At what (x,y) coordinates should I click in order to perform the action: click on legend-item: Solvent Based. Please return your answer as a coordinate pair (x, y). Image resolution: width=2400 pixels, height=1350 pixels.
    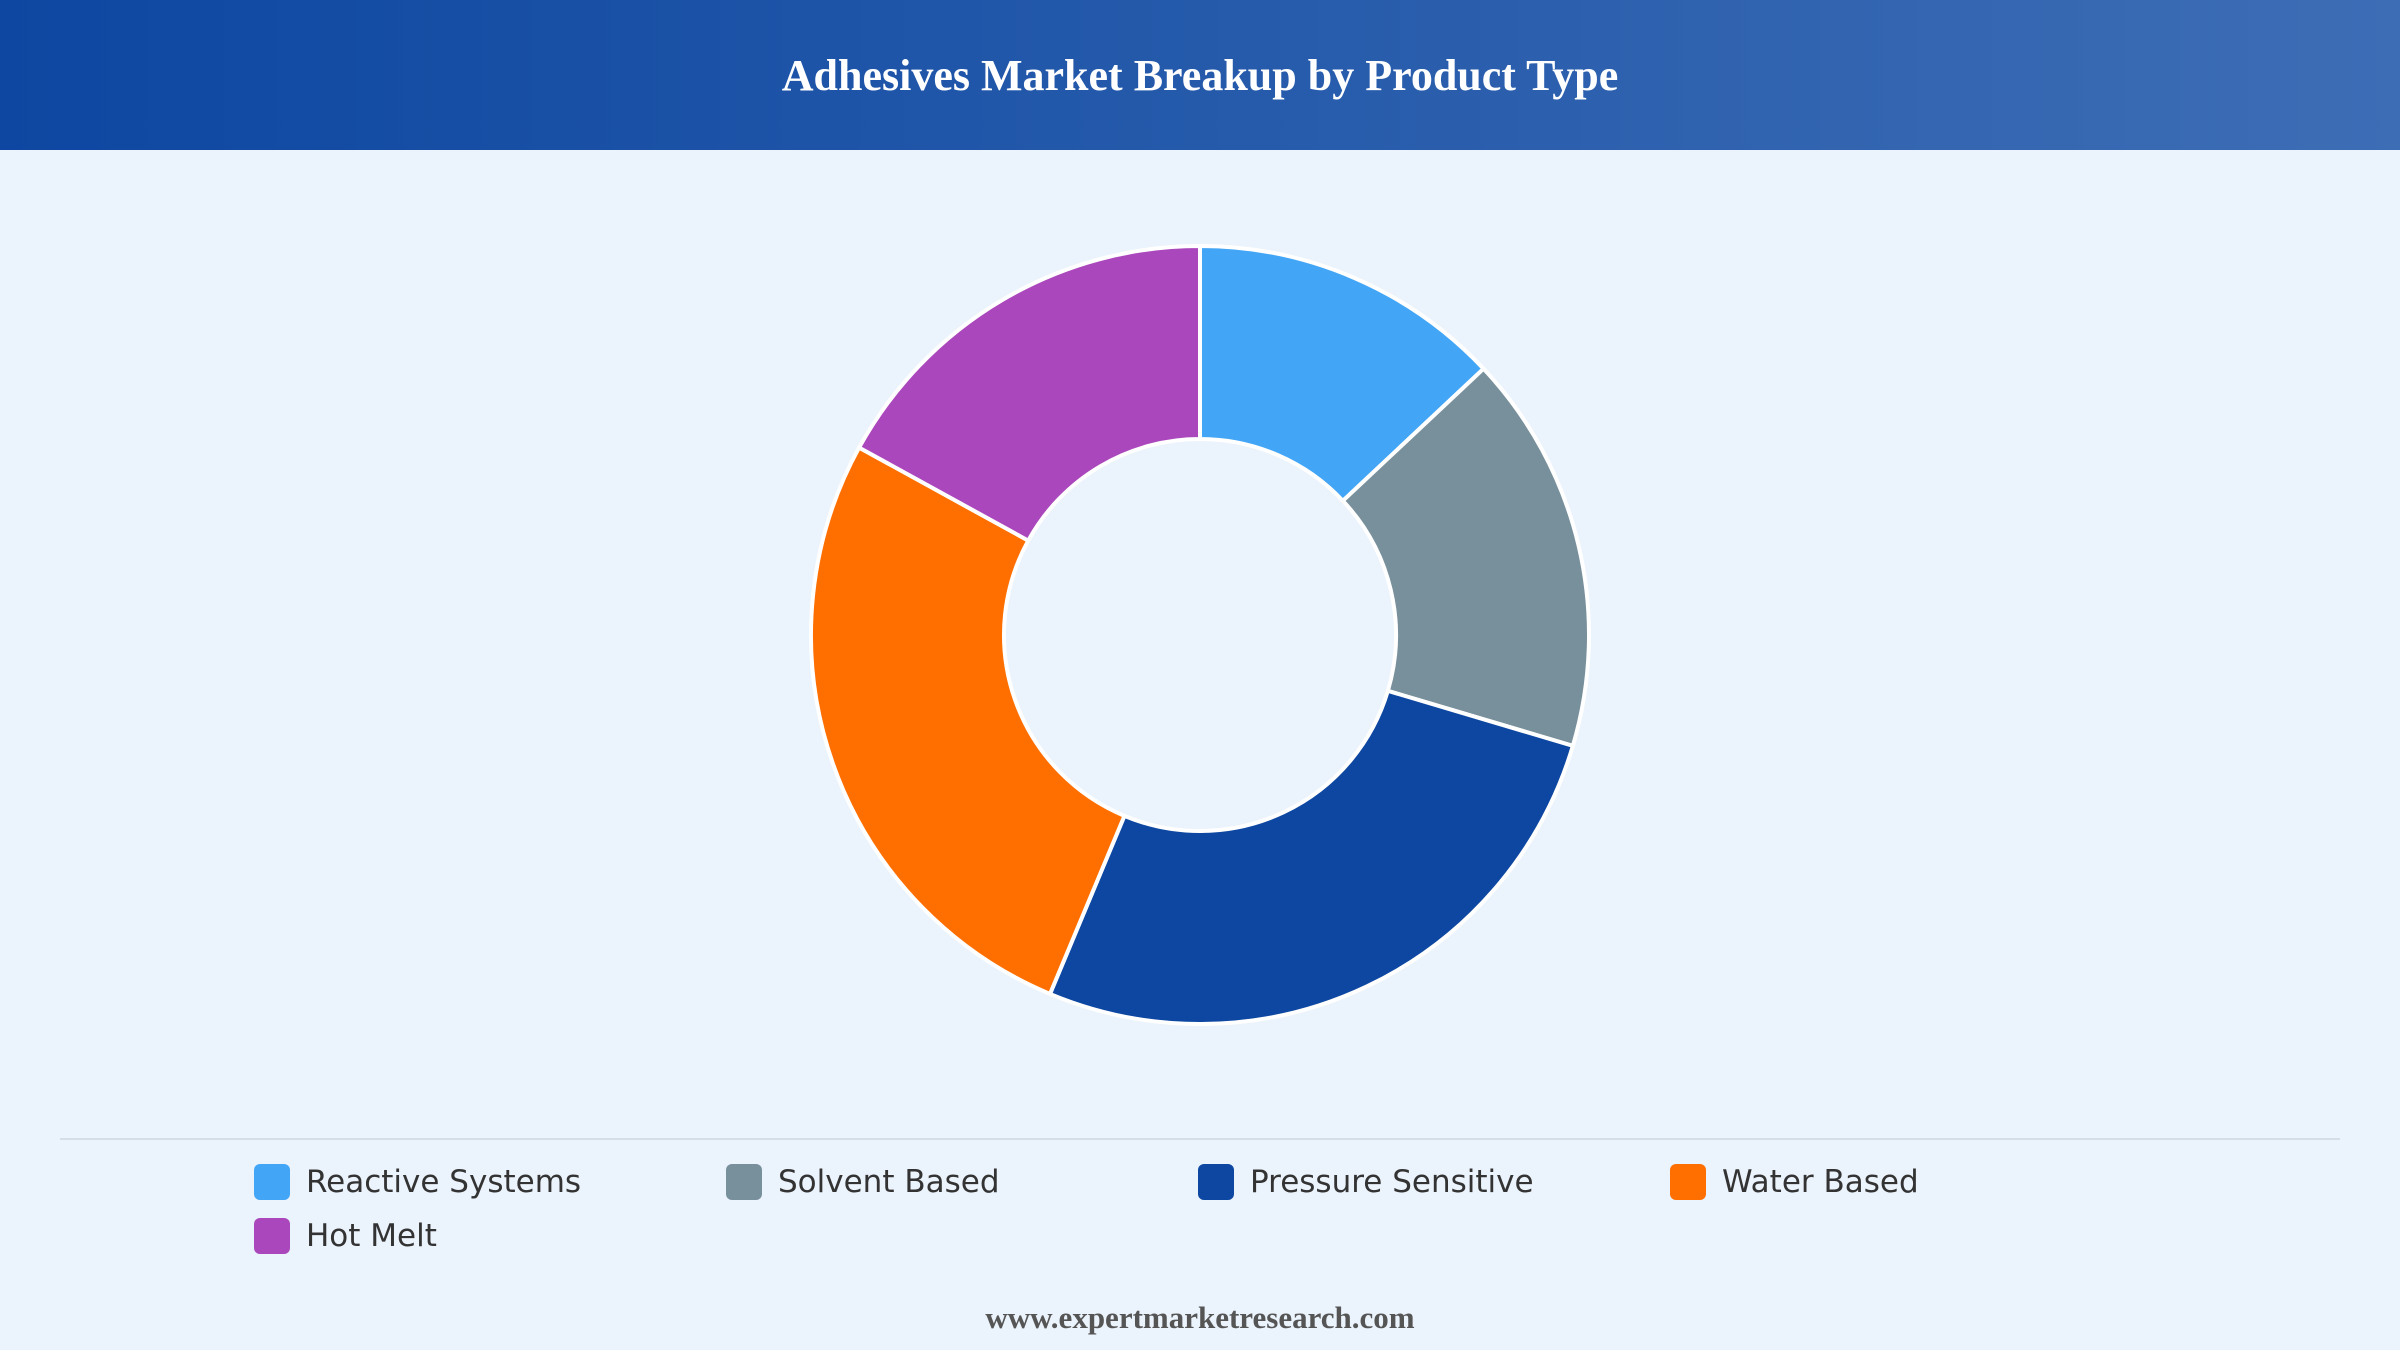
    Looking at the image, I should click on (962, 1182).